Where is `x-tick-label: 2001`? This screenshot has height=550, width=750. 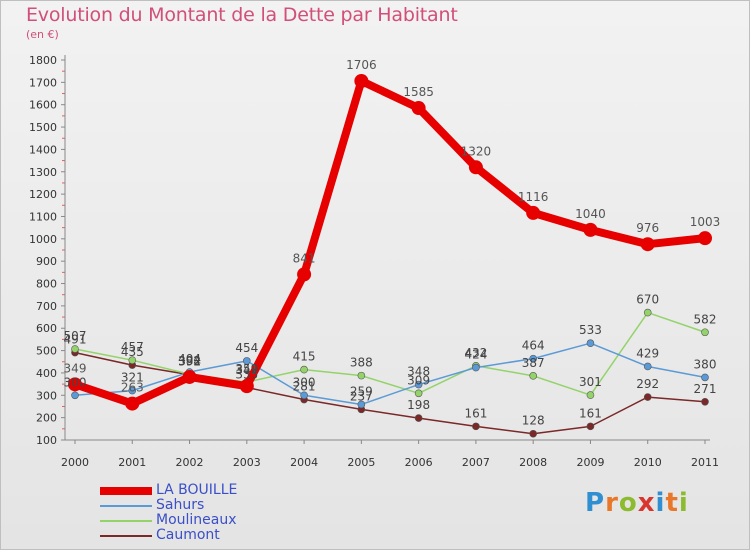
x-tick-label: 2001 is located at coordinates (132, 462).